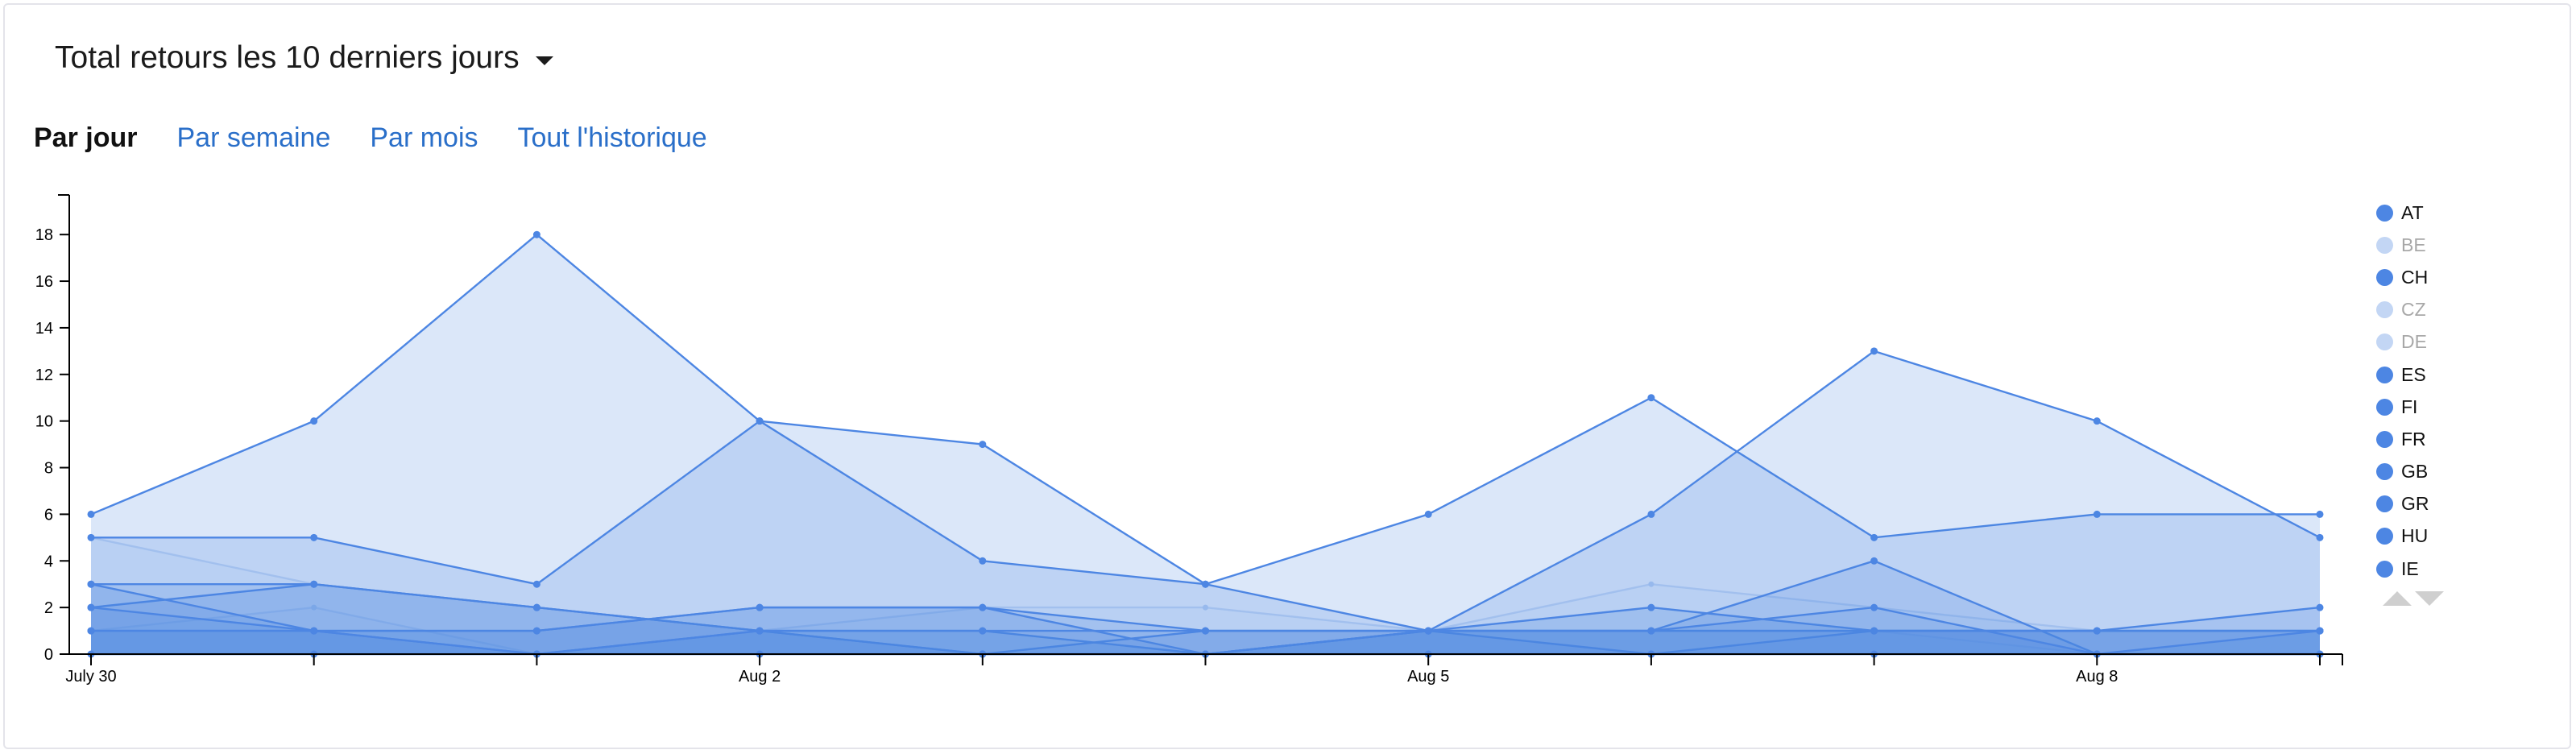  Describe the element at coordinates (2429, 598) in the screenshot. I see `legend-page-down-icon` at that location.